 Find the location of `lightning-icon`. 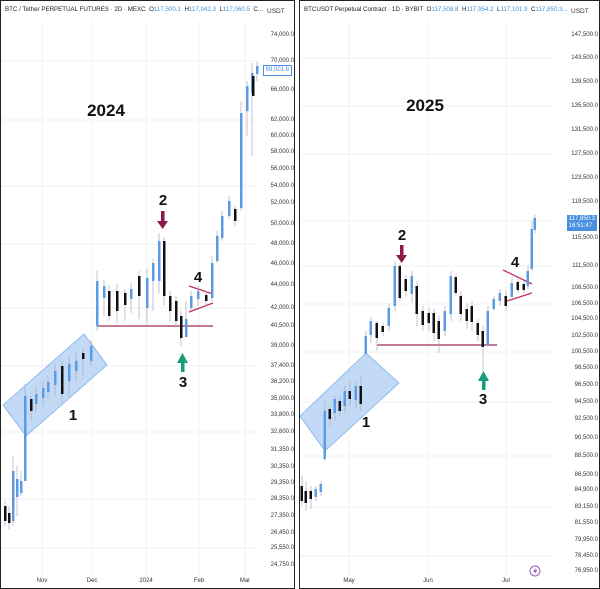

lightning-icon is located at coordinates (535, 571).